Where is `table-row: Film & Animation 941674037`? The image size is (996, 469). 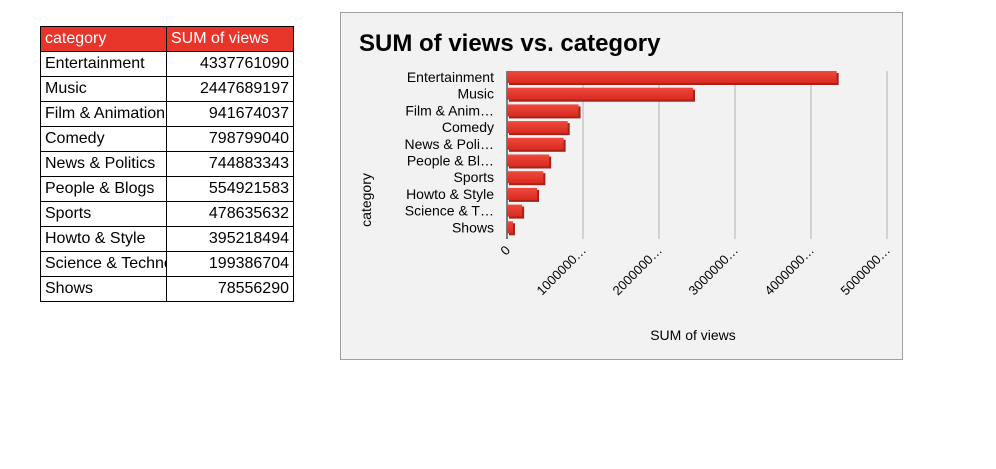
table-row: Film & Animation 941674037 is located at coordinates (167, 114).